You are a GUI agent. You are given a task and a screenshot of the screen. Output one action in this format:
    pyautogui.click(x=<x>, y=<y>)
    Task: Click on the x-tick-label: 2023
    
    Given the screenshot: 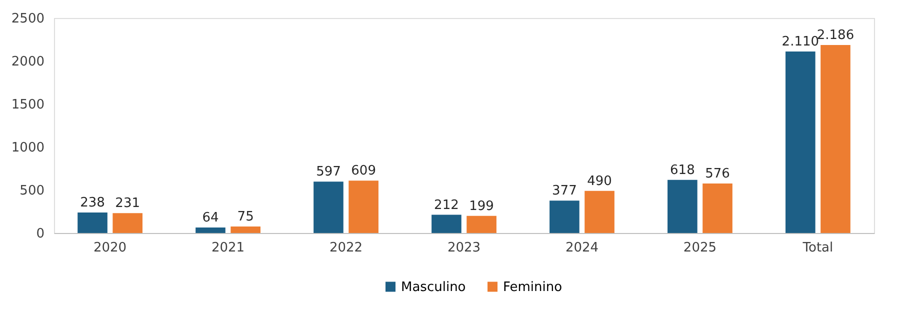 What is the action you would take?
    pyautogui.click(x=464, y=248)
    